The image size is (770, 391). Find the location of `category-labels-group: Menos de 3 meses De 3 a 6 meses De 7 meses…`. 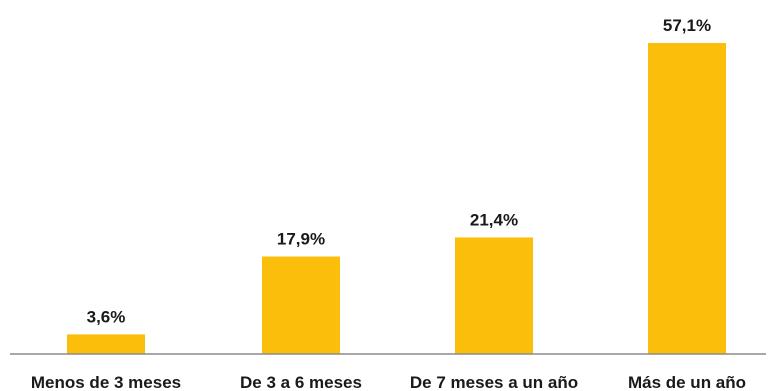

category-labels-group: Menos de 3 meses De 3 a 6 meses De 7 meses… is located at coordinates (388, 382).